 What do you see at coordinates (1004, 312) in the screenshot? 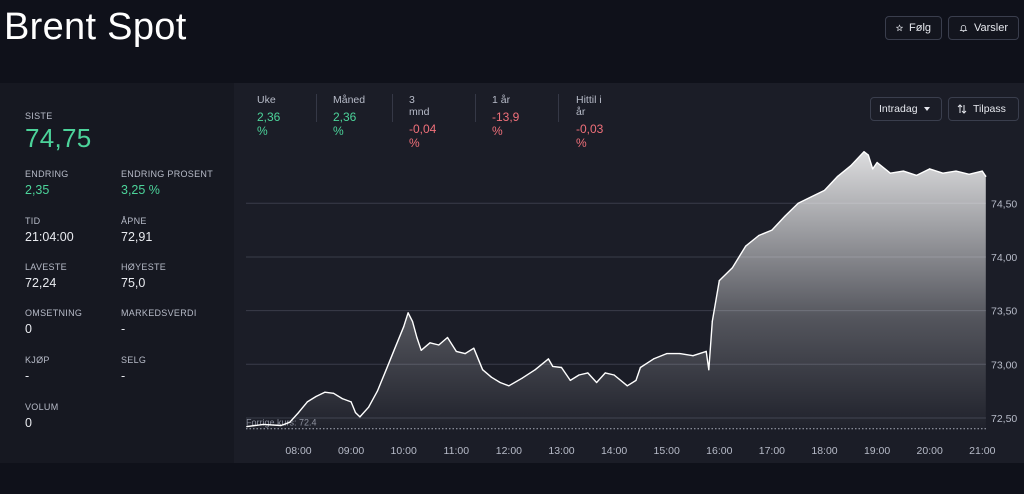
I see `y-tick-label: 73,50` at bounding box center [1004, 312].